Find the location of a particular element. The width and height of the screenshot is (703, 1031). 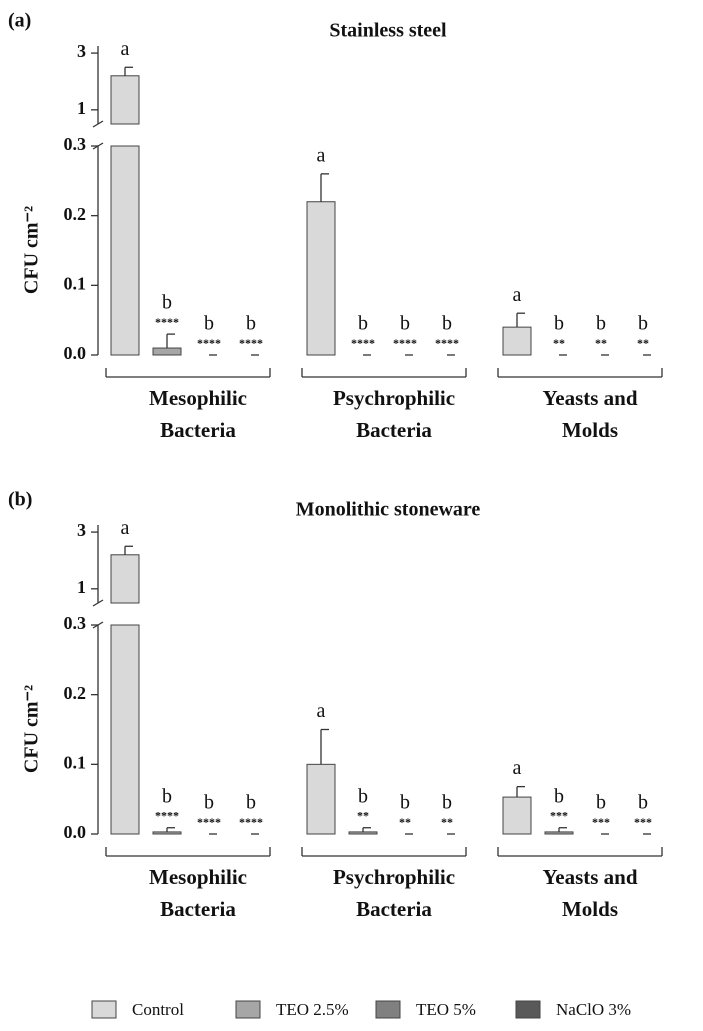

legend-label: Control is located at coordinates (158, 1009).